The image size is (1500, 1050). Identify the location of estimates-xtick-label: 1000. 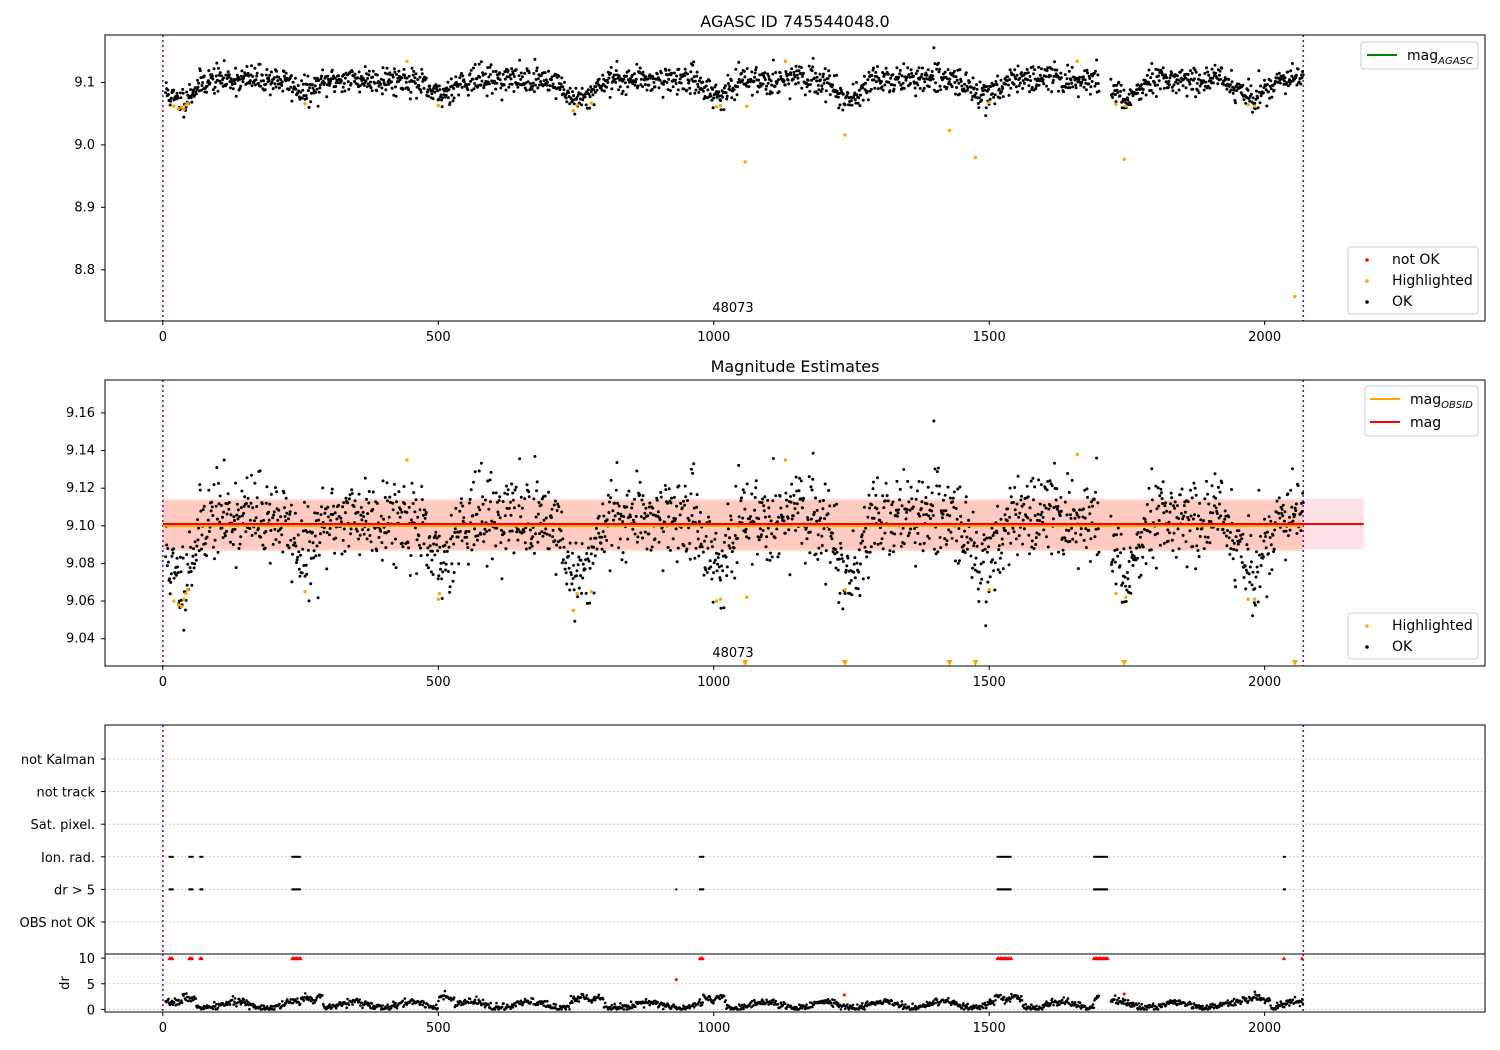
(713, 682).